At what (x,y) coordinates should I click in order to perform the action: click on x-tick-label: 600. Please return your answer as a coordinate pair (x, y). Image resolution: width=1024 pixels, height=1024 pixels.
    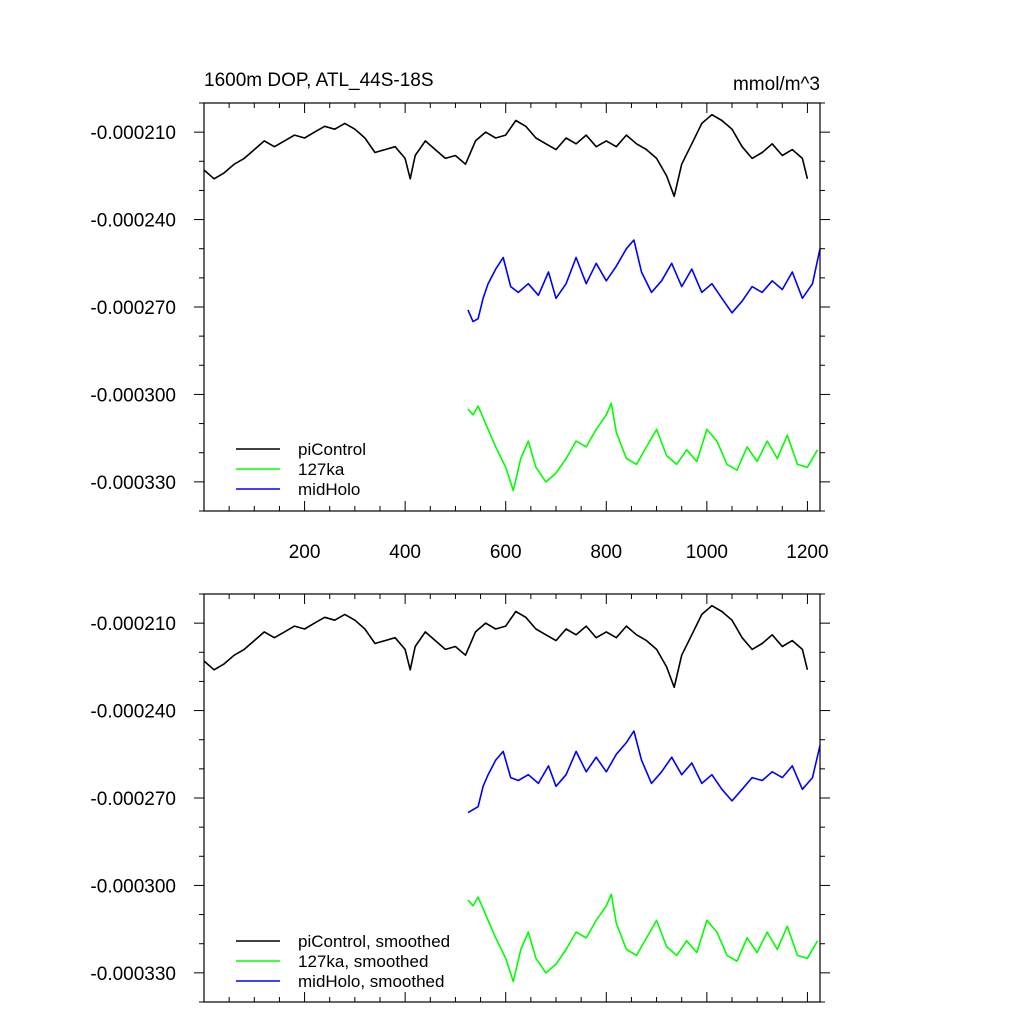
    Looking at the image, I should click on (506, 552).